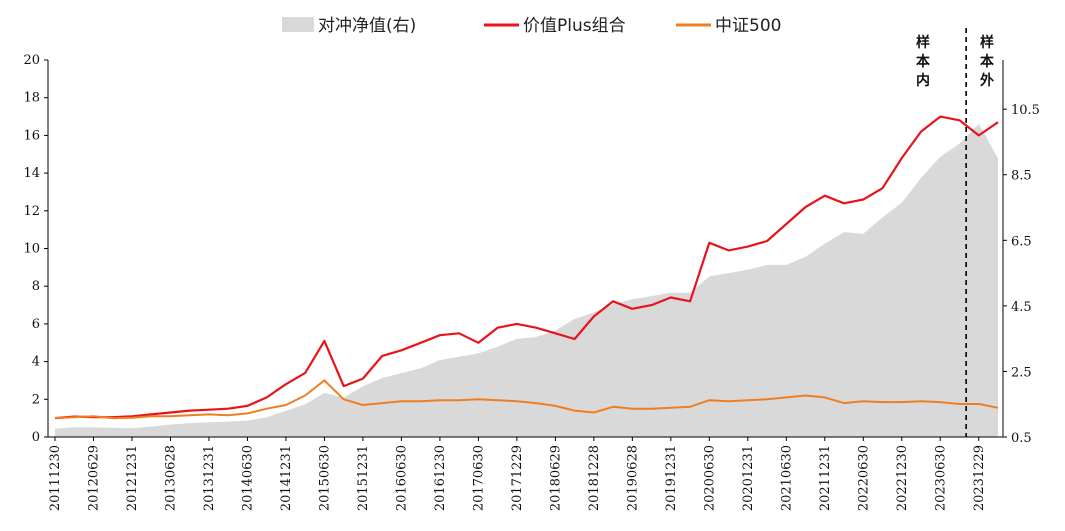 The height and width of the screenshot is (531, 1065). Describe the element at coordinates (31, 135) in the screenshot. I see `left-tick-label: 16` at that location.